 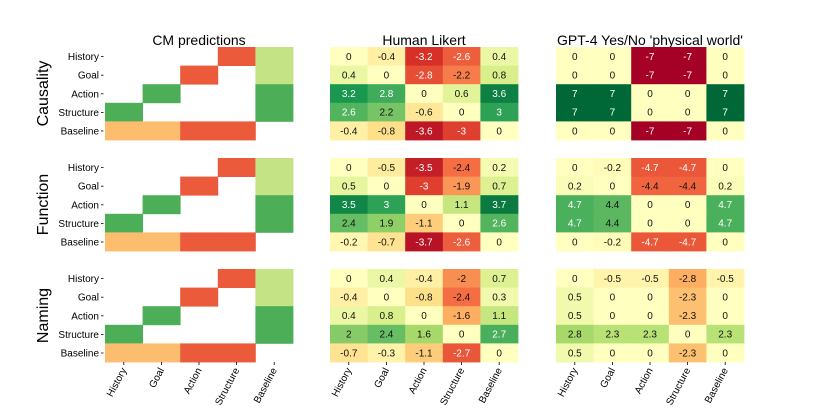 What do you see at coordinates (349, 353) in the screenshot?
I see `cell-value-label: -0.7` at bounding box center [349, 353].